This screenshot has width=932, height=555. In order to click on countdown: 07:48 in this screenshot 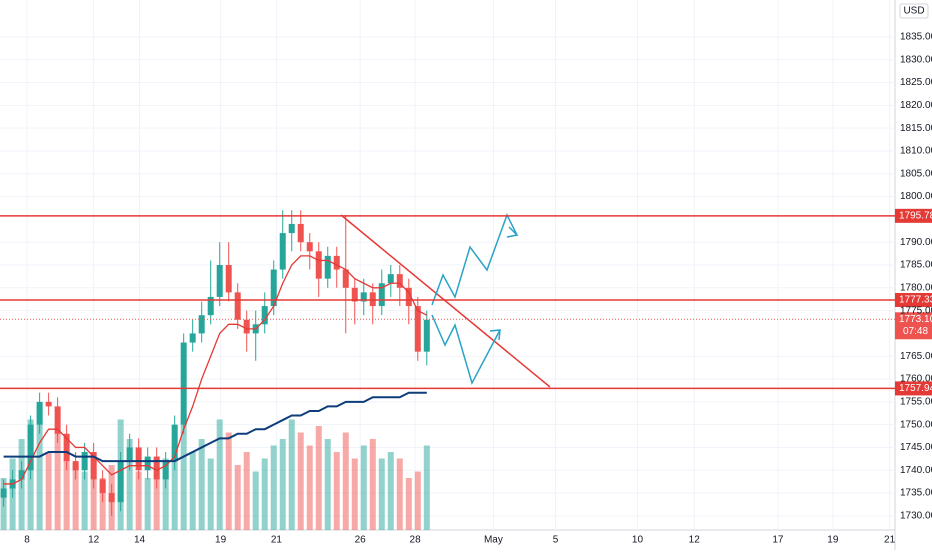, I will do `click(915, 331)`.